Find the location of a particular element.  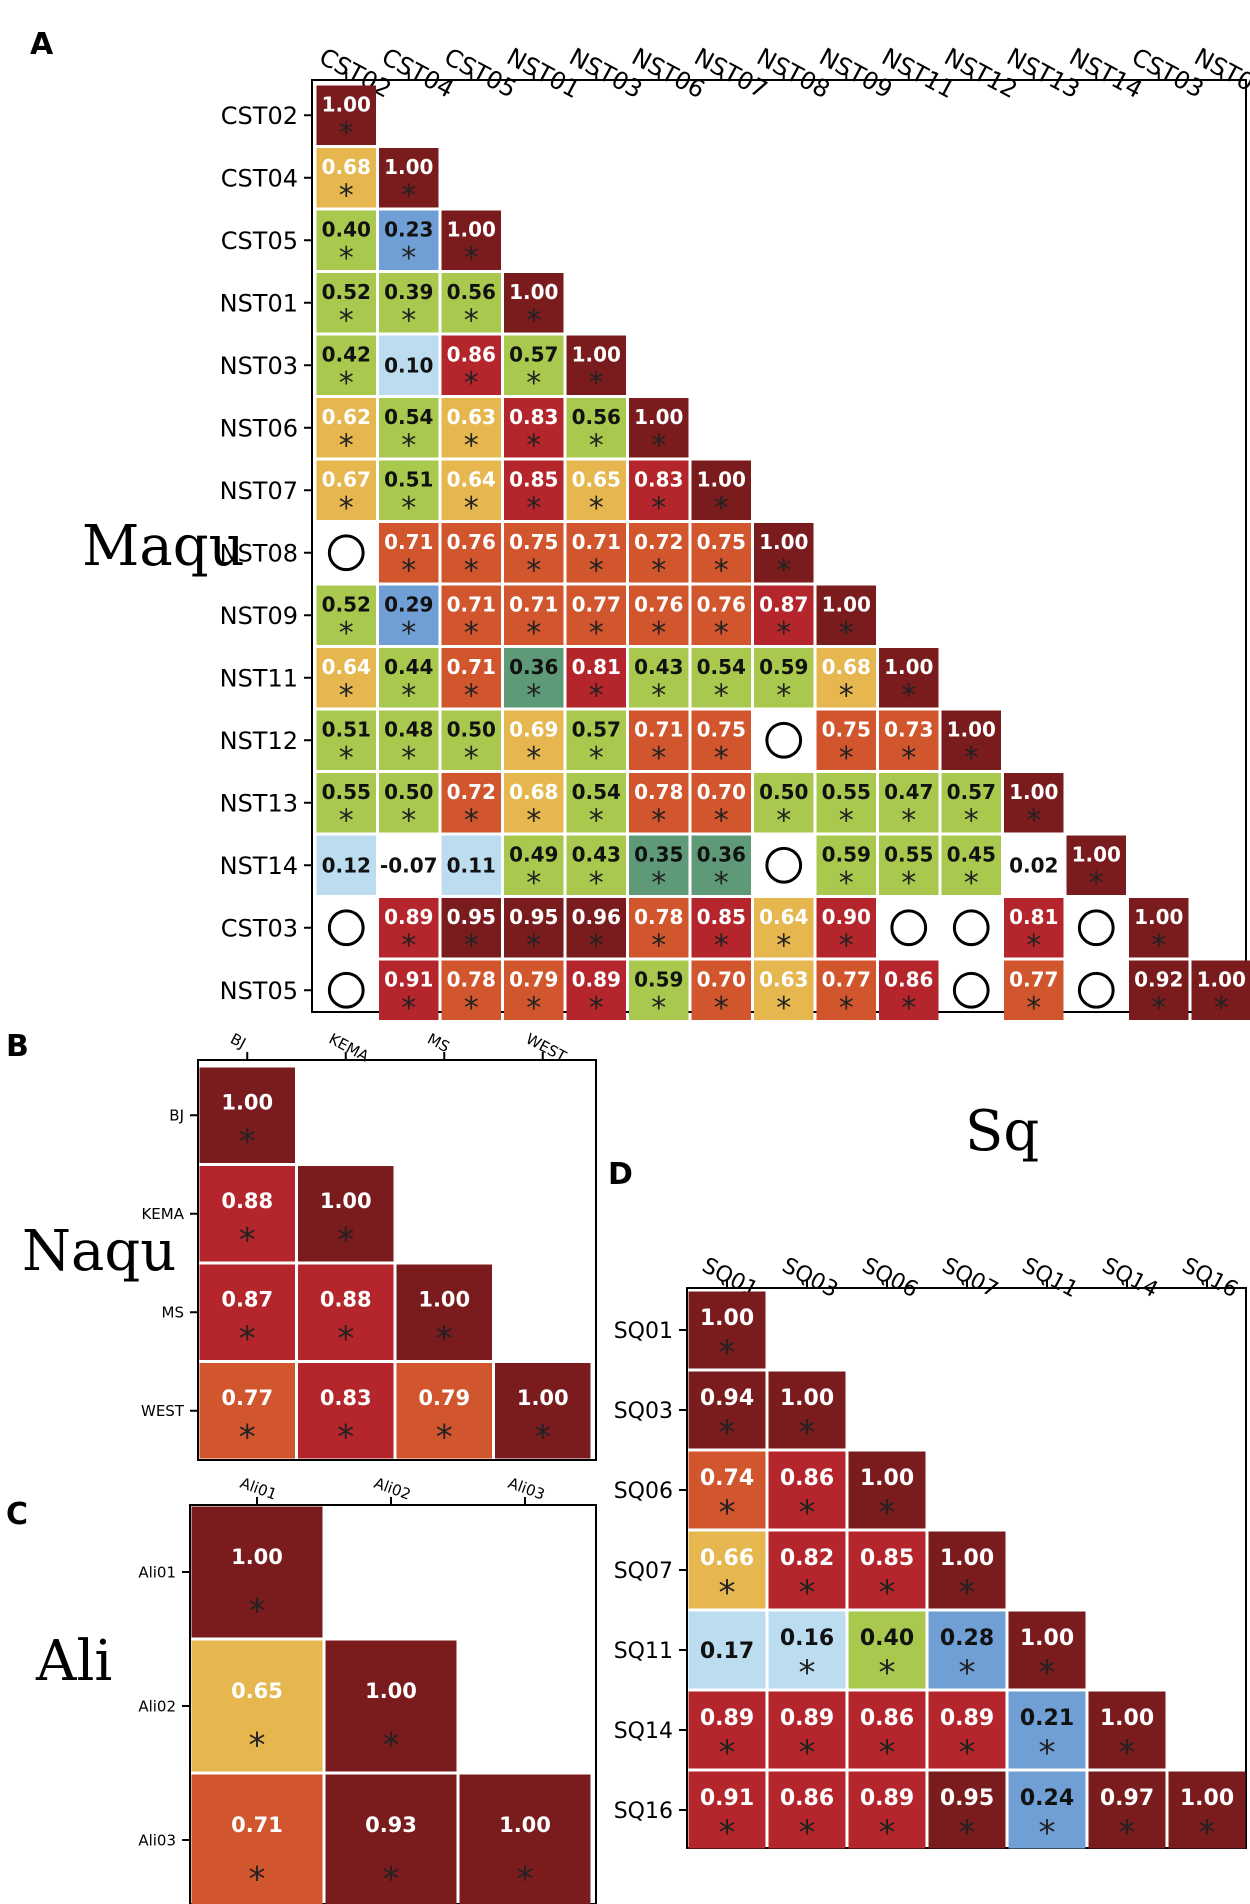

panel-letter: C is located at coordinates (17, 1514).